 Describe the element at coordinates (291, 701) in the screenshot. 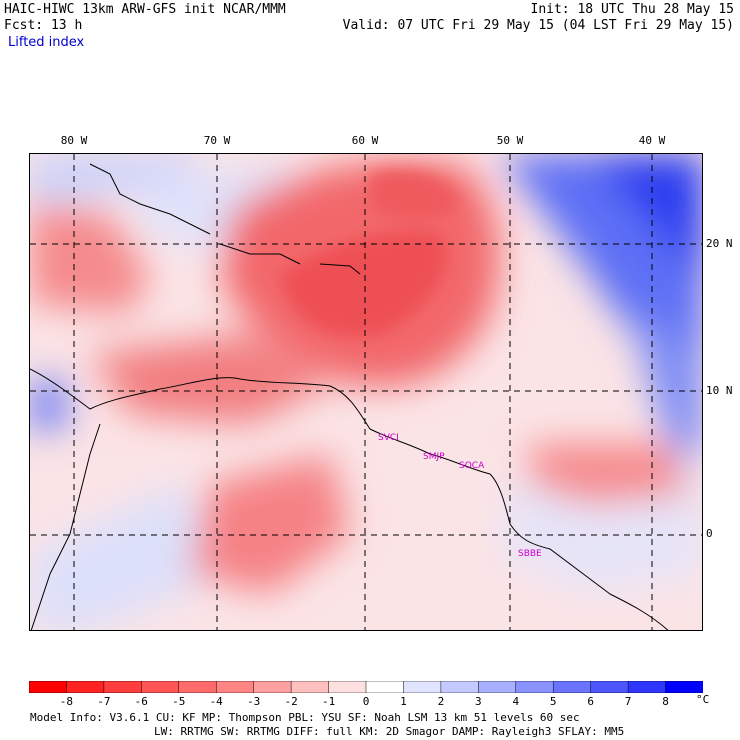

I see `colorbar-tick-label: -2` at that location.